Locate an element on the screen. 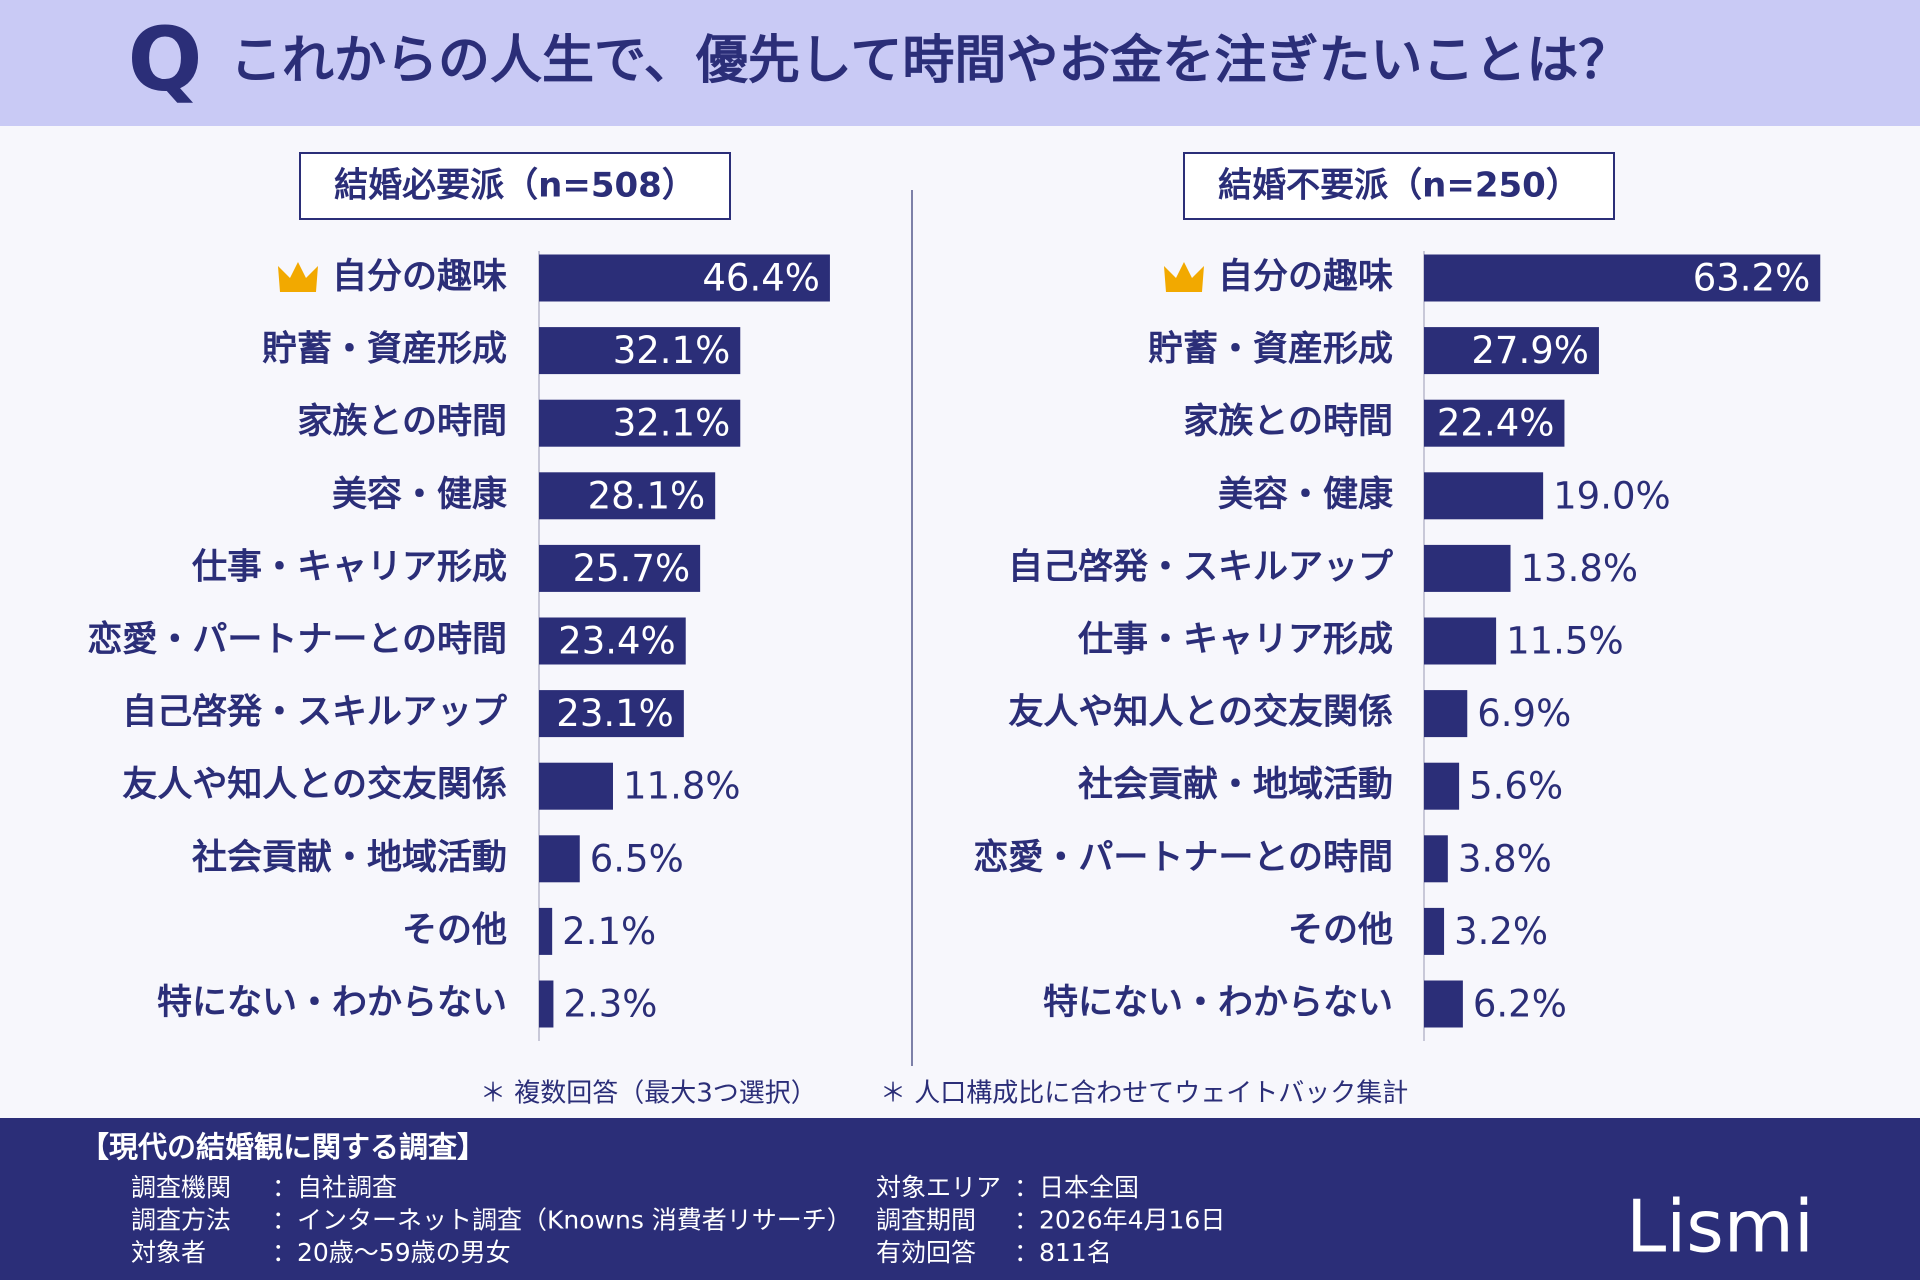 The image size is (1920, 1280). value-label: 3.8% is located at coordinates (1505, 858).